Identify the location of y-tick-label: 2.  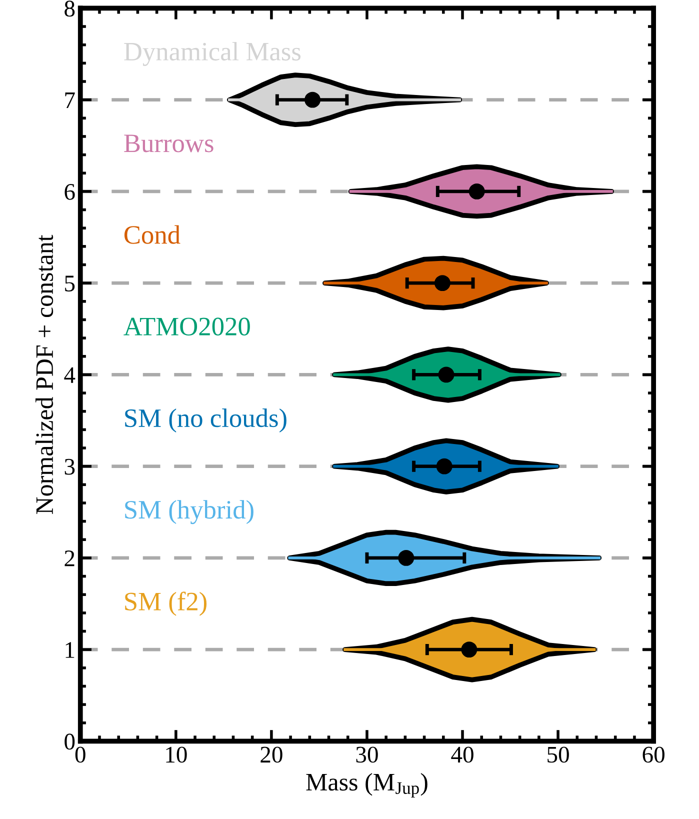
(69, 558).